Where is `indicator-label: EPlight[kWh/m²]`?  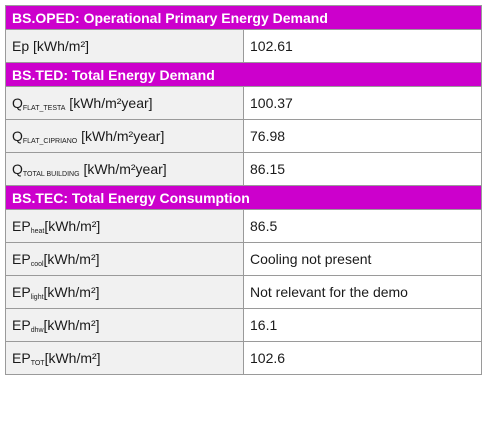
indicator-label: EPlight[kWh/m²] is located at coordinates (124, 292).